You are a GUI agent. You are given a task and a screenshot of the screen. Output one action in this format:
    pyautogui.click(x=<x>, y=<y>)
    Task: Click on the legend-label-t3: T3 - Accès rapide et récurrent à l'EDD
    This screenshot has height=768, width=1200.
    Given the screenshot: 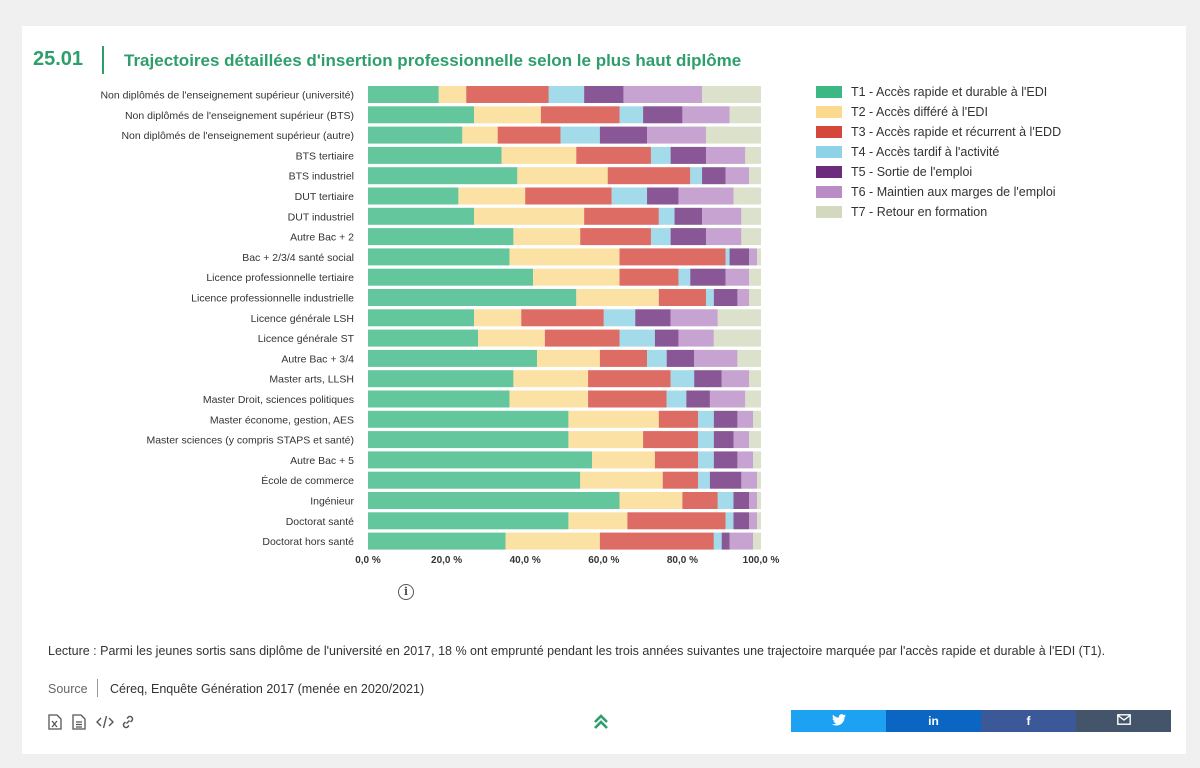 What is the action you would take?
    pyautogui.click(x=956, y=132)
    